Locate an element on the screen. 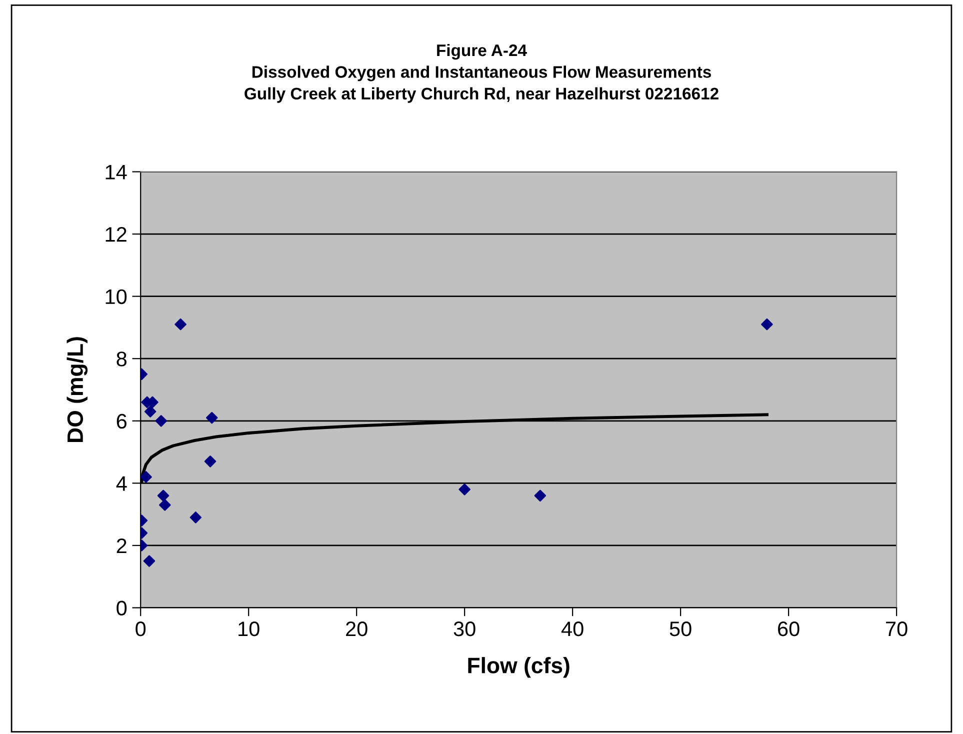 Image resolution: width=963 pixels, height=734 pixels. x-tick-label: 40 is located at coordinates (572, 628).